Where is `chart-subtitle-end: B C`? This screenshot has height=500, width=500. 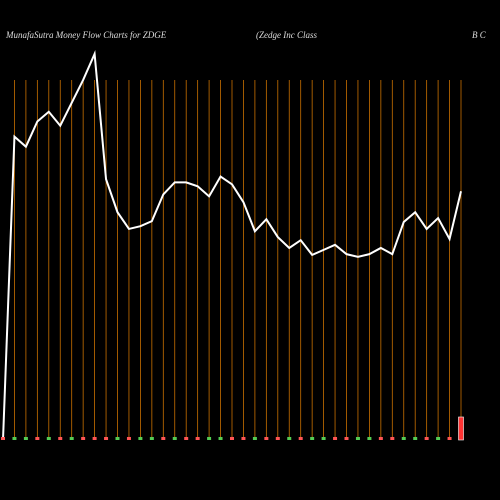 chart-subtitle-end: B C is located at coordinates (479, 35).